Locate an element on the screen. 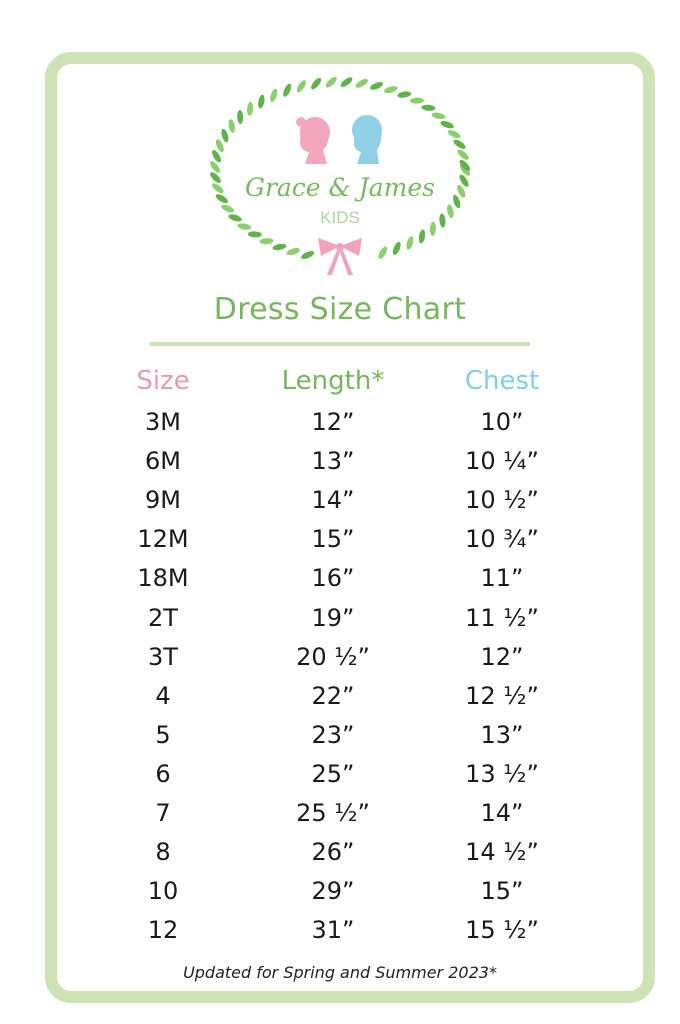  row-length-cell: 29” is located at coordinates (333, 891).